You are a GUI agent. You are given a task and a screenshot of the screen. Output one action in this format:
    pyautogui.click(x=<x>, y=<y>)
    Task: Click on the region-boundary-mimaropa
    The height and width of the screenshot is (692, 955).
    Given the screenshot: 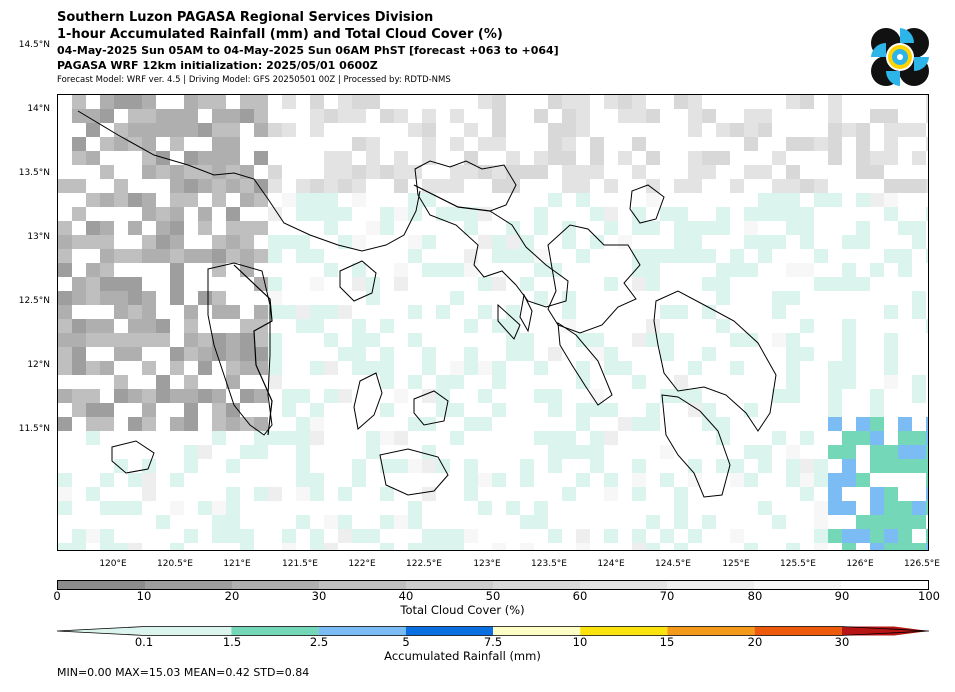 What is the action you would take?
    pyautogui.click(x=253, y=350)
    